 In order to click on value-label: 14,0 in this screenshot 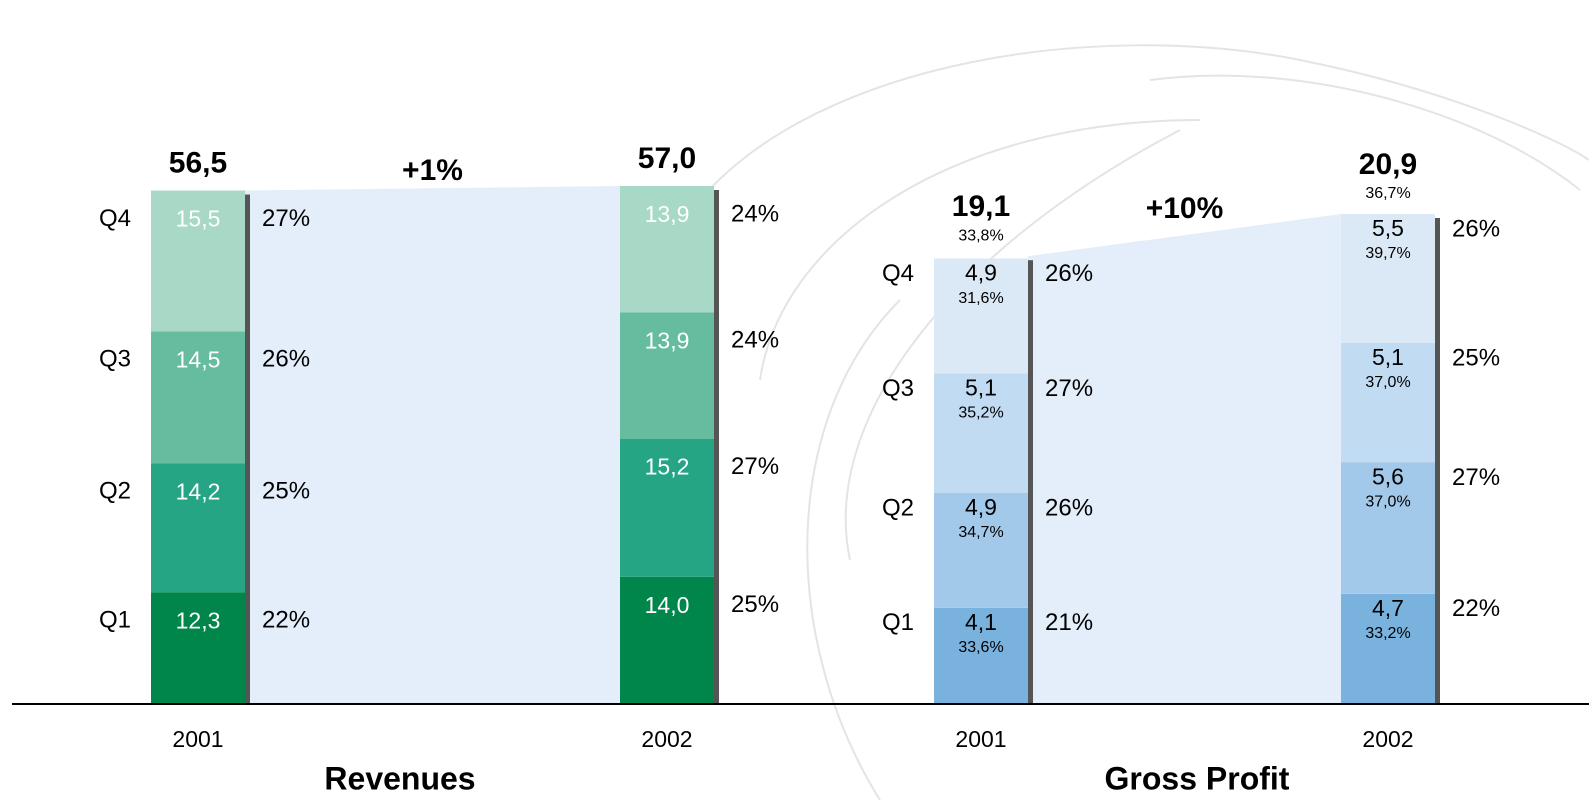, I will do `click(667, 605)`.